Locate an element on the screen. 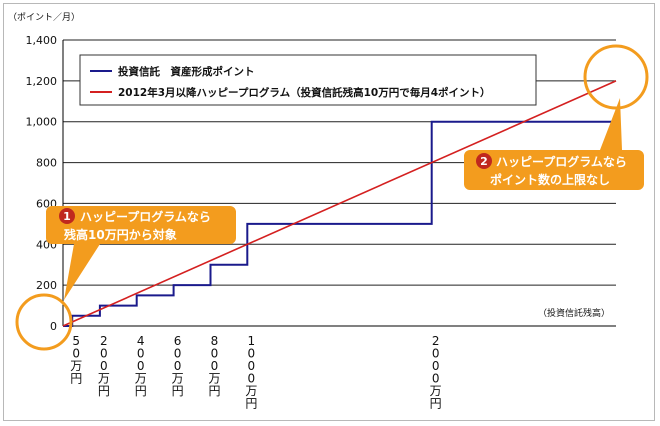 This screenshot has height=426, width=660. legend-box is located at coordinates (308, 80).